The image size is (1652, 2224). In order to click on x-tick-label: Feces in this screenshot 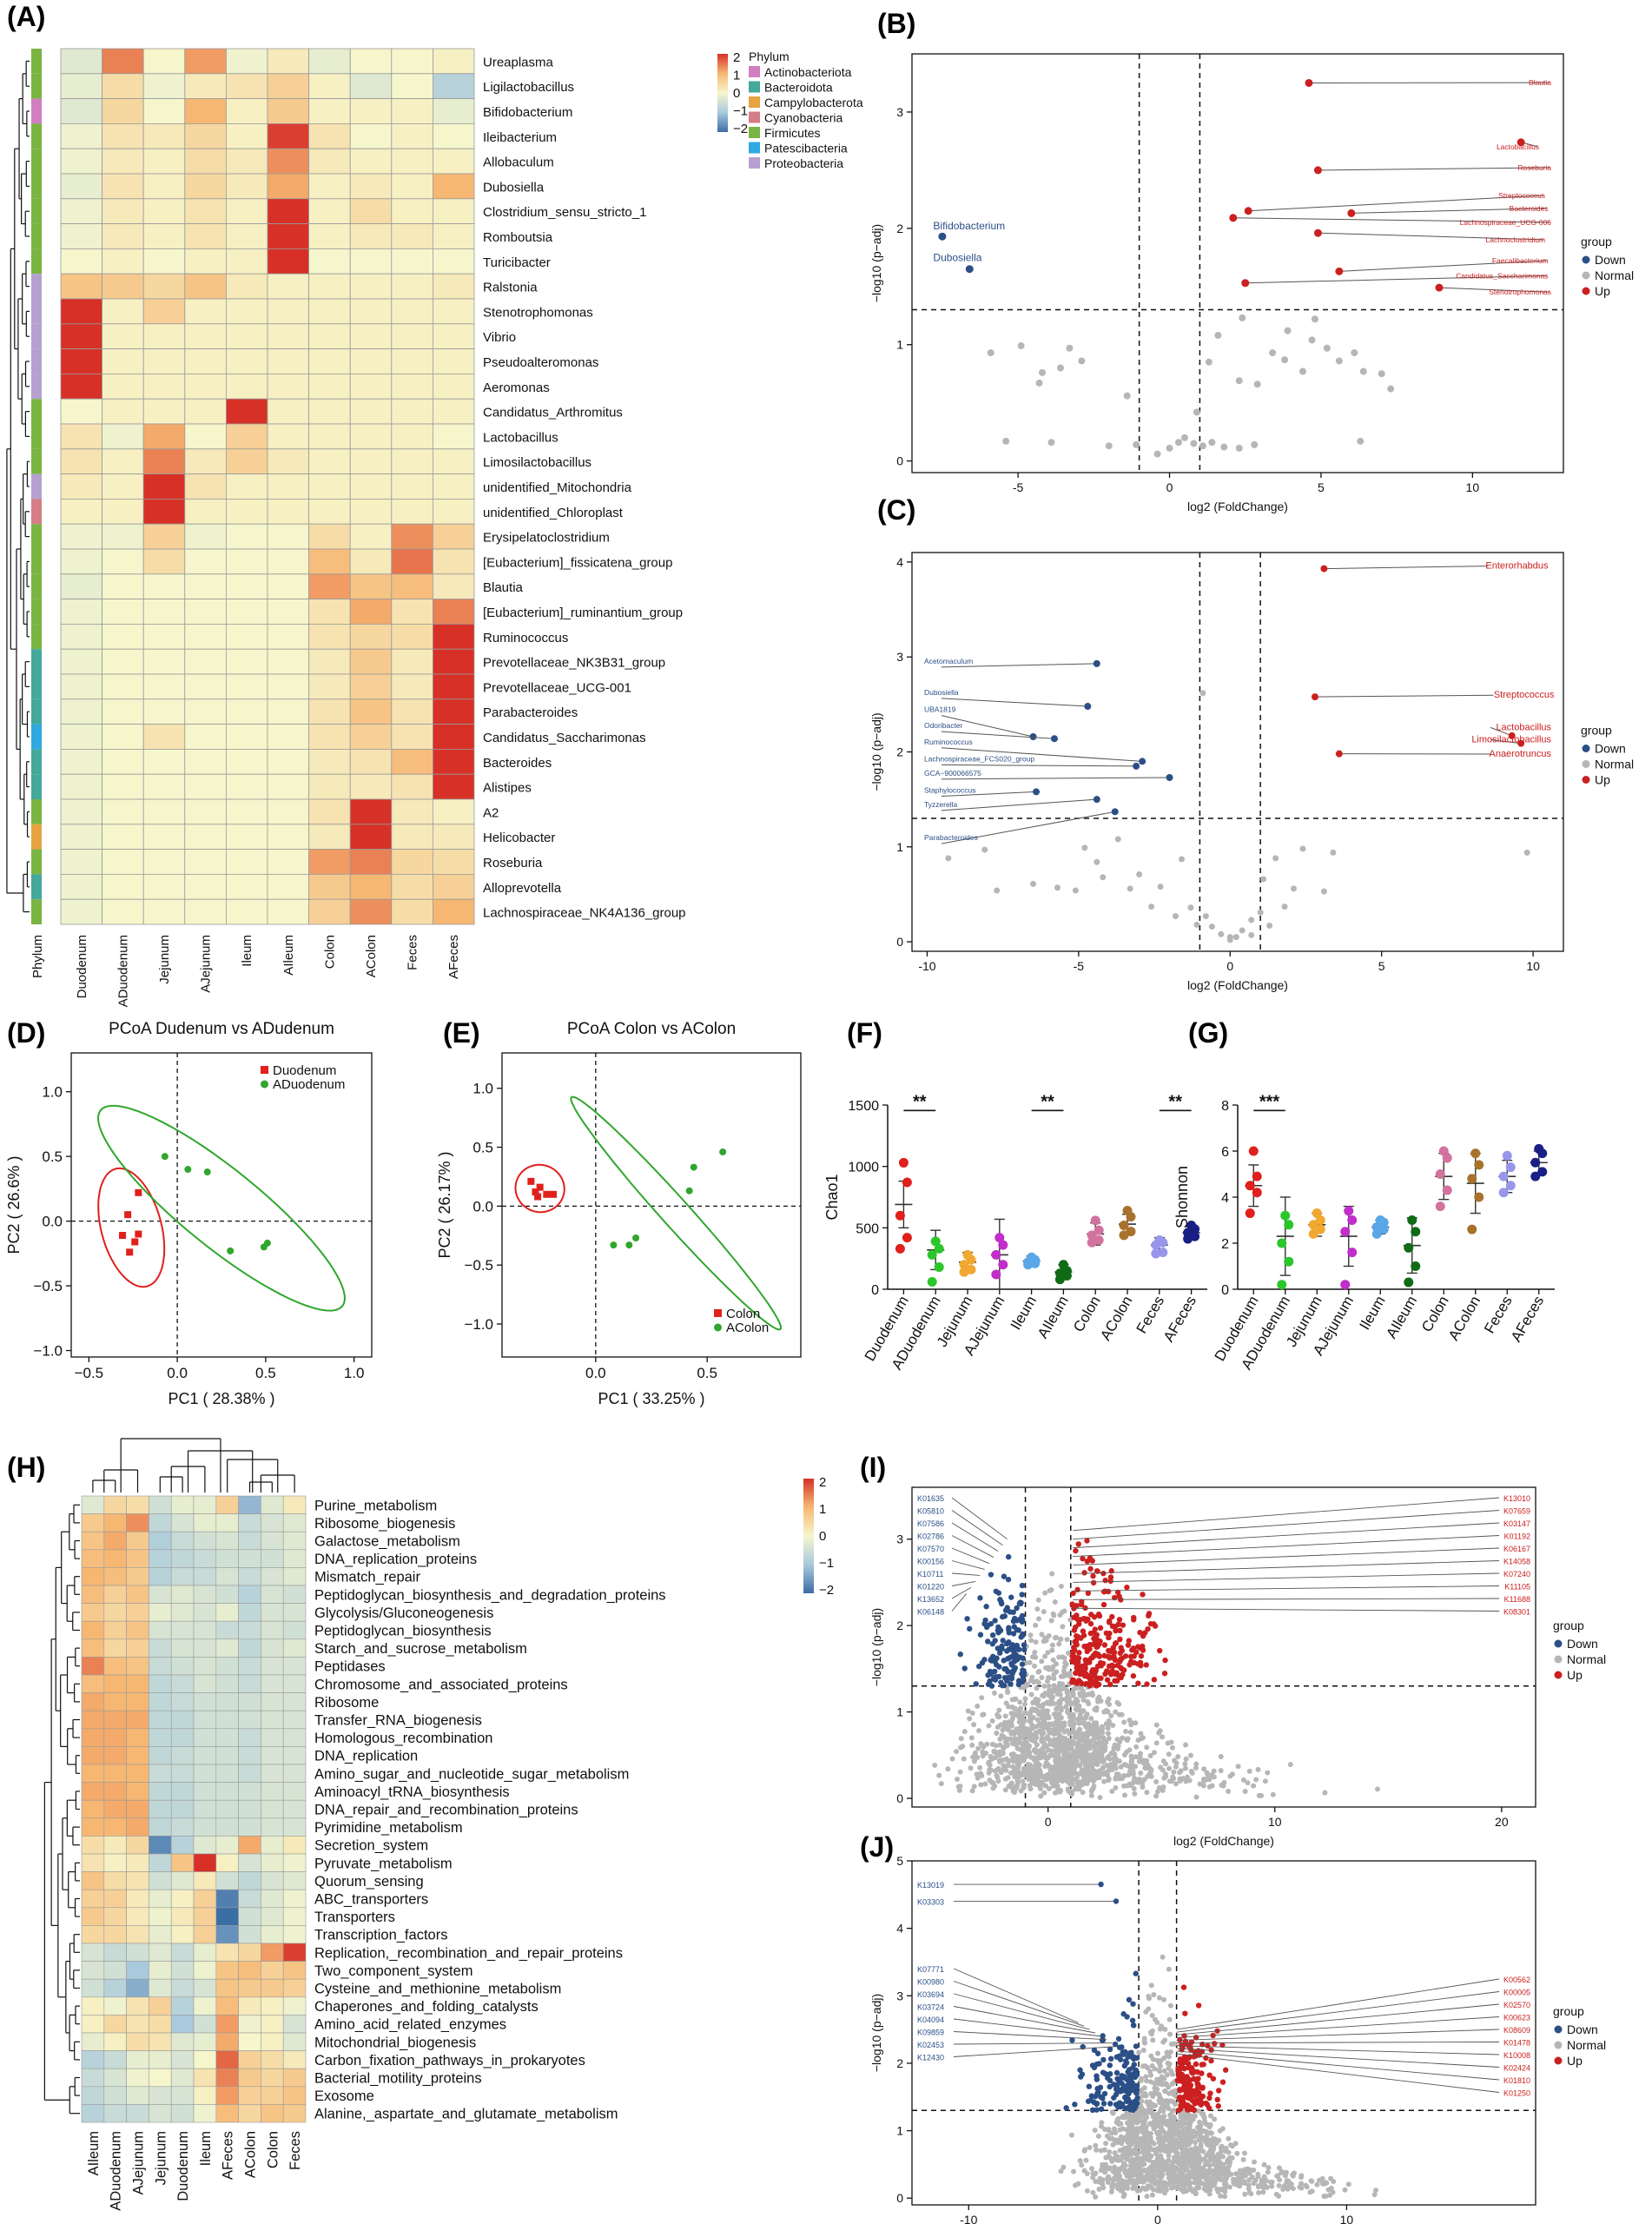, I will do `click(1150, 1315)`.